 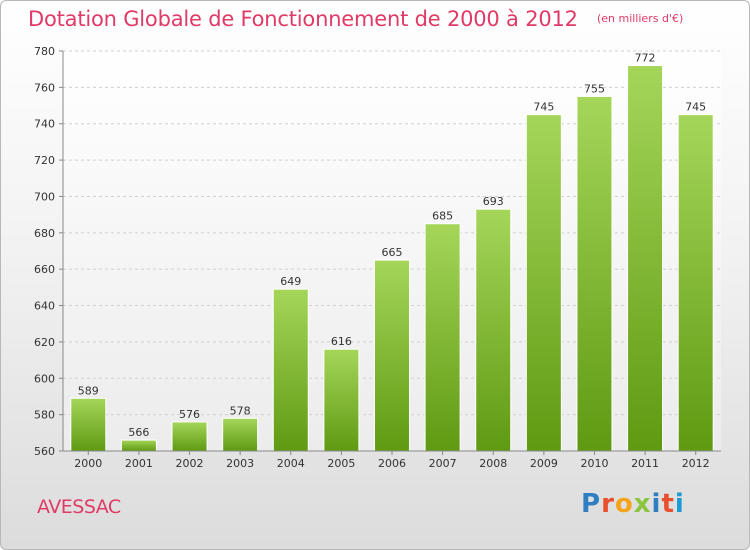 What do you see at coordinates (190, 463) in the screenshot?
I see `x-tick-label: 2002` at bounding box center [190, 463].